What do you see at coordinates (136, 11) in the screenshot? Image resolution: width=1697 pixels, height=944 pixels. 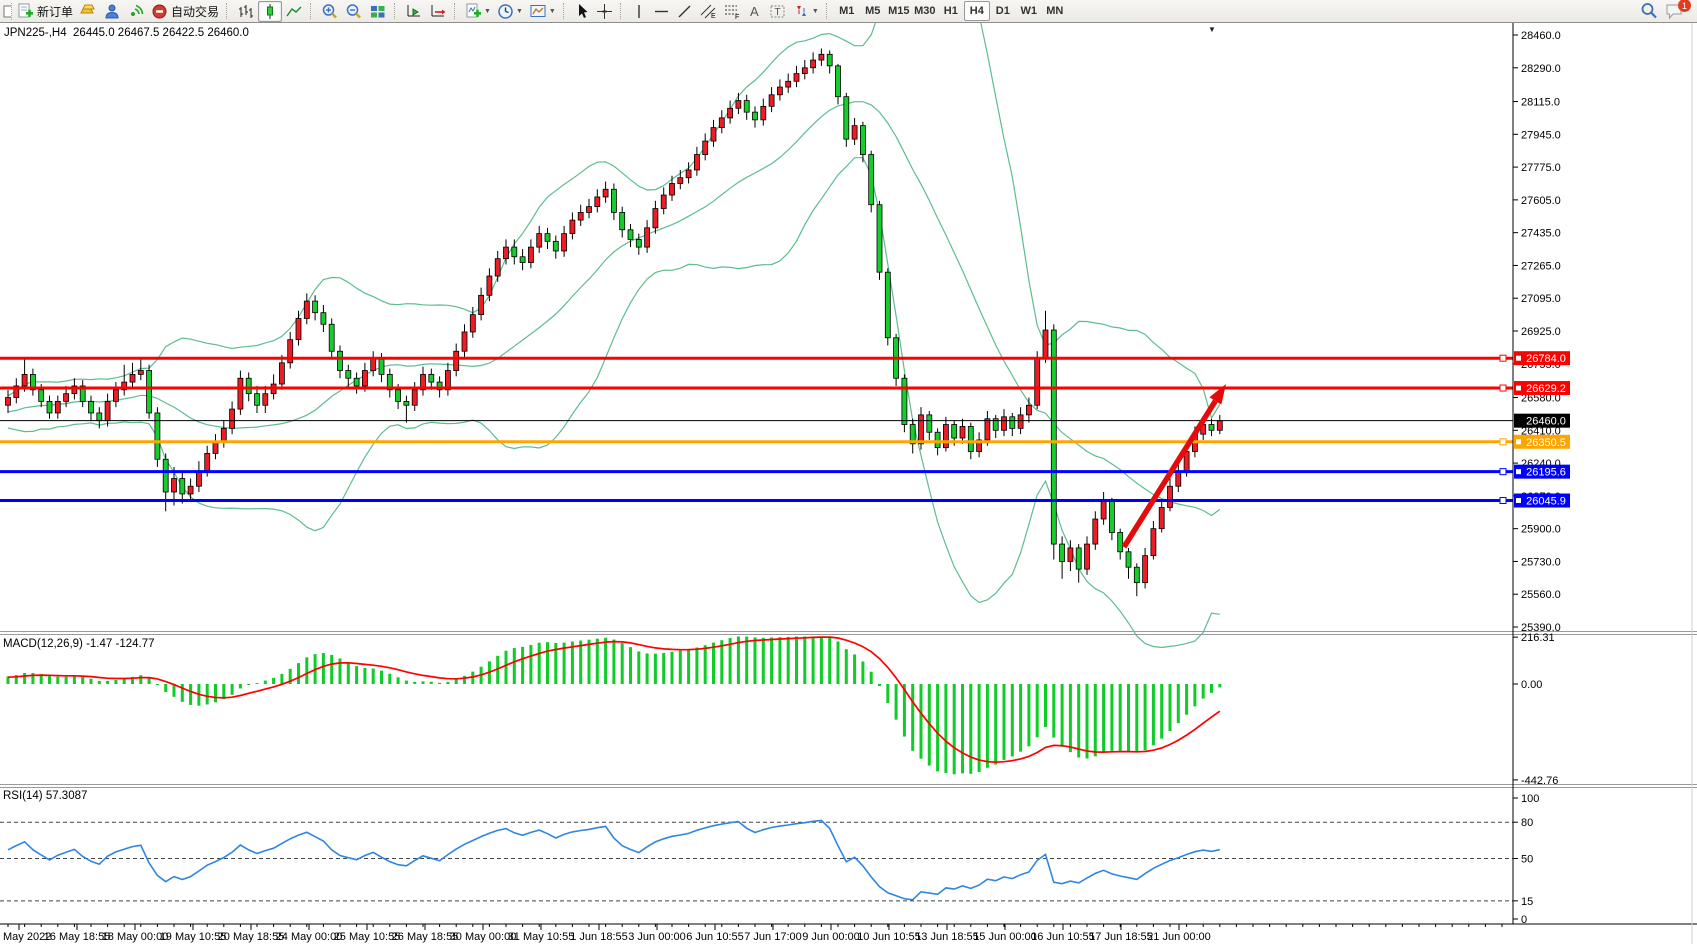 I see `signals-button` at bounding box center [136, 11].